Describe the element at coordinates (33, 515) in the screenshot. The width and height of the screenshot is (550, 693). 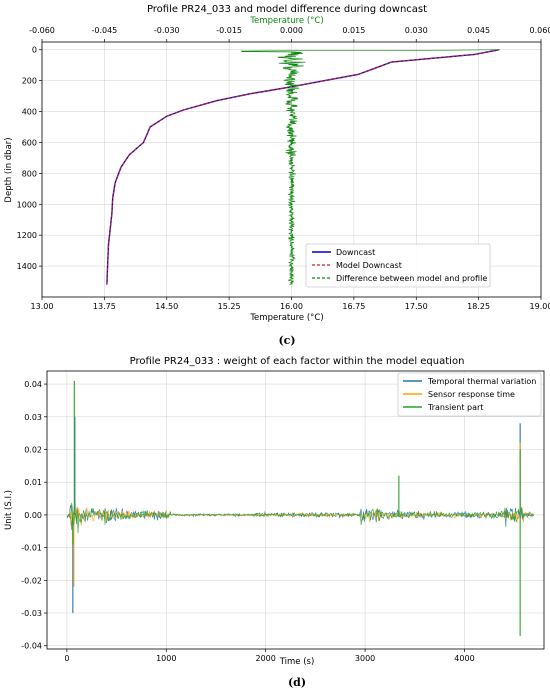
I see `panel-d-ytick-label: 0.00` at that location.